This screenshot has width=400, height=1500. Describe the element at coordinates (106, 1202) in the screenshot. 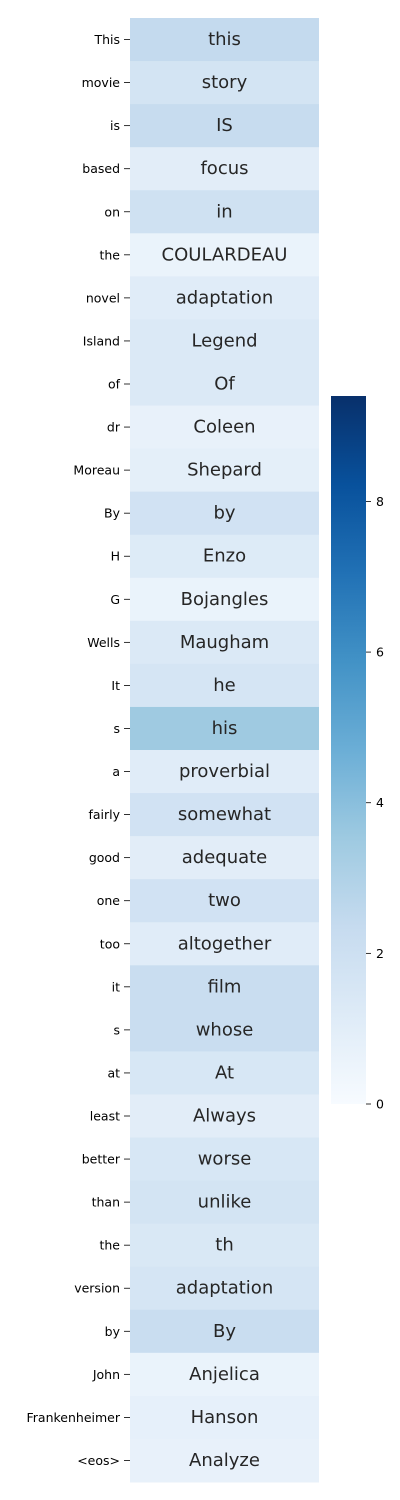

I see `row-label: than` at that location.